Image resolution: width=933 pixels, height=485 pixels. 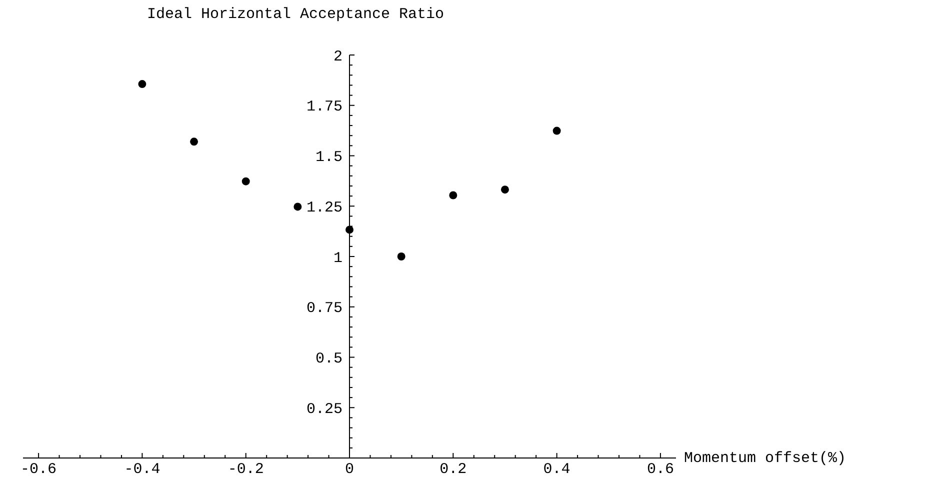 What do you see at coordinates (295, 14) in the screenshot?
I see `chart-title: Ideal Horizontal Acceptance Ratio` at bounding box center [295, 14].